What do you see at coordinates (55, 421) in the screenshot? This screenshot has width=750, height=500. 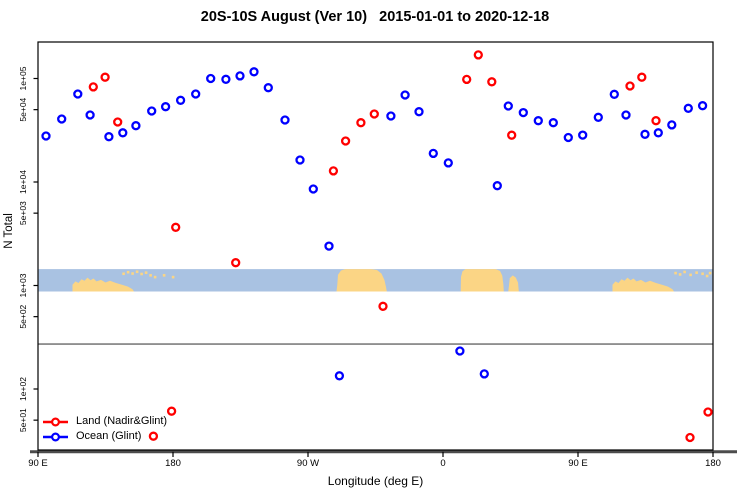 I see `land-marker-icon` at bounding box center [55, 421].